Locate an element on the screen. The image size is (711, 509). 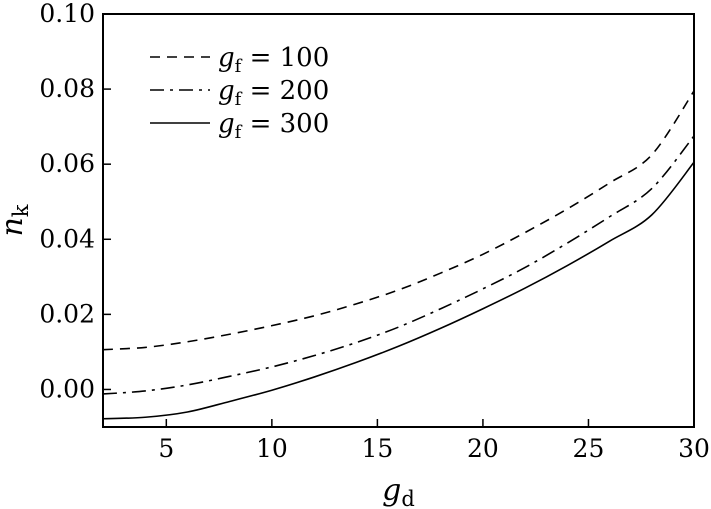
x-tick-label: 20 is located at coordinates (483, 448).